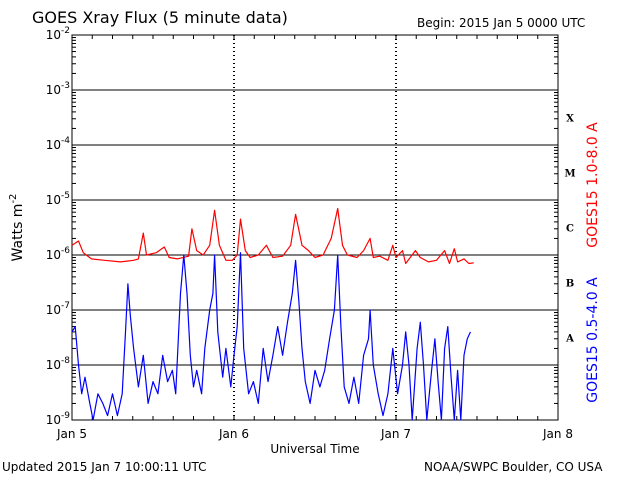 The width and height of the screenshot is (640, 480). Describe the element at coordinates (18, 233) in the screenshot. I see `y-axis-label-base: Watts m` at that location.